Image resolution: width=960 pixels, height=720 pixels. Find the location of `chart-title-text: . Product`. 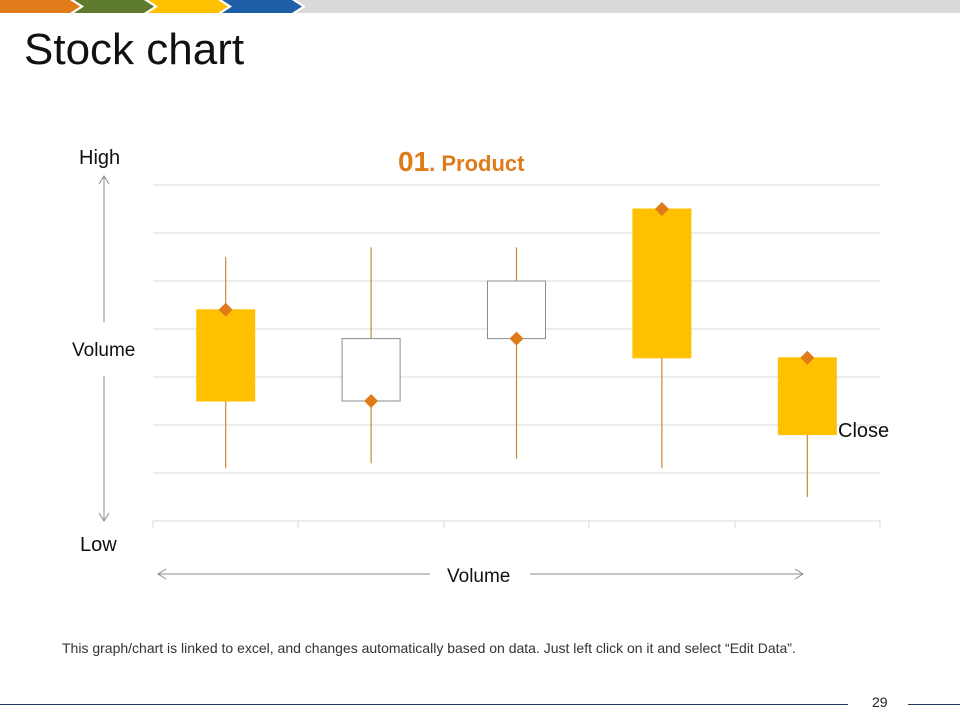

chart-title-text: . Product is located at coordinates (477, 163).